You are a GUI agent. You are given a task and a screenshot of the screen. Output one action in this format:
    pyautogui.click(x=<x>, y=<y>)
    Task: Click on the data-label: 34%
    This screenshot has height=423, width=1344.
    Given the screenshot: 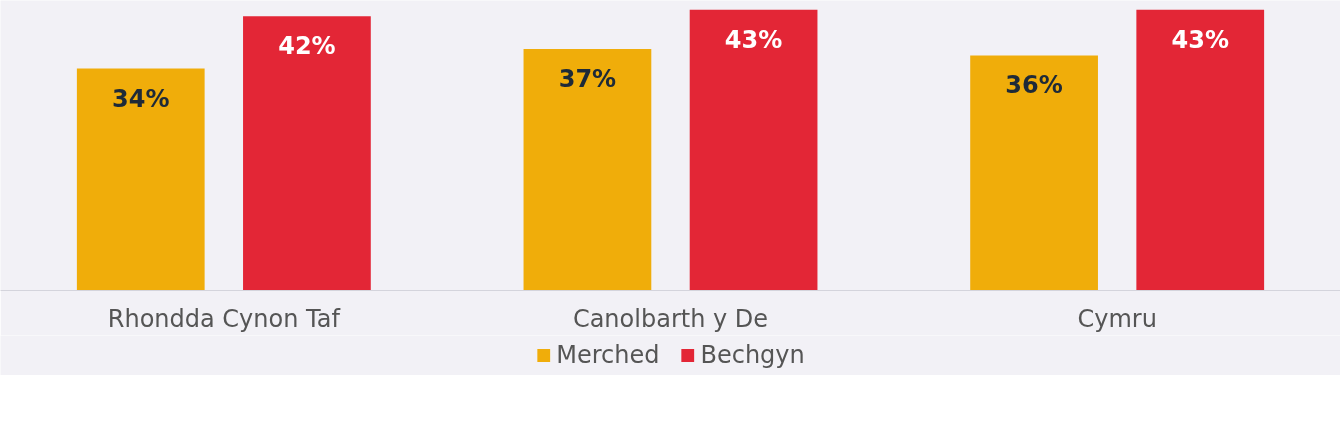 What is the action you would take?
    pyautogui.click(x=141, y=98)
    